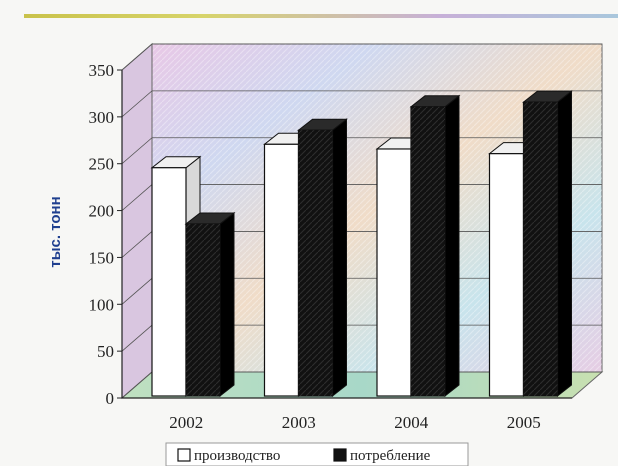 The height and width of the screenshot is (466, 618). What do you see at coordinates (102, 70) in the screenshot?
I see `y-tick-label: 350` at bounding box center [102, 70].